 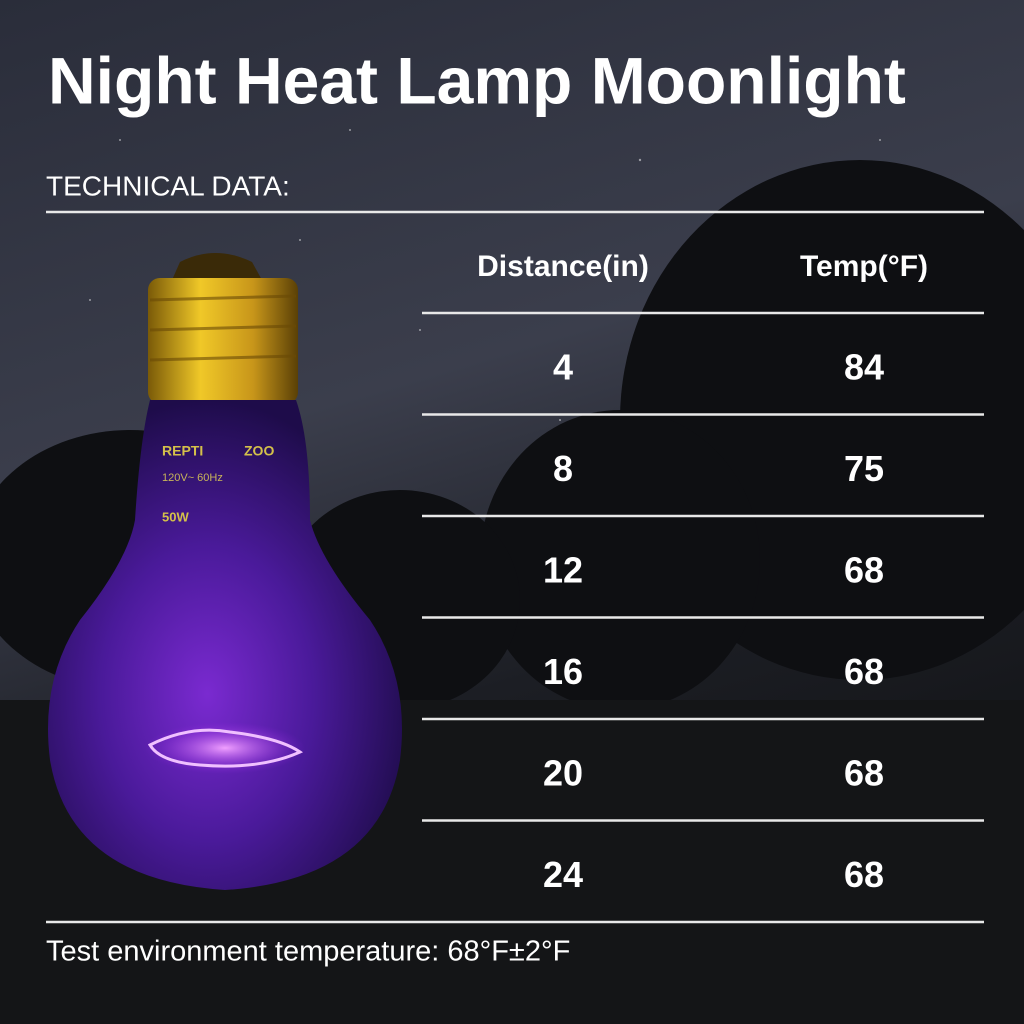 What do you see at coordinates (864, 468) in the screenshot?
I see `table-cell: 75` at bounding box center [864, 468].